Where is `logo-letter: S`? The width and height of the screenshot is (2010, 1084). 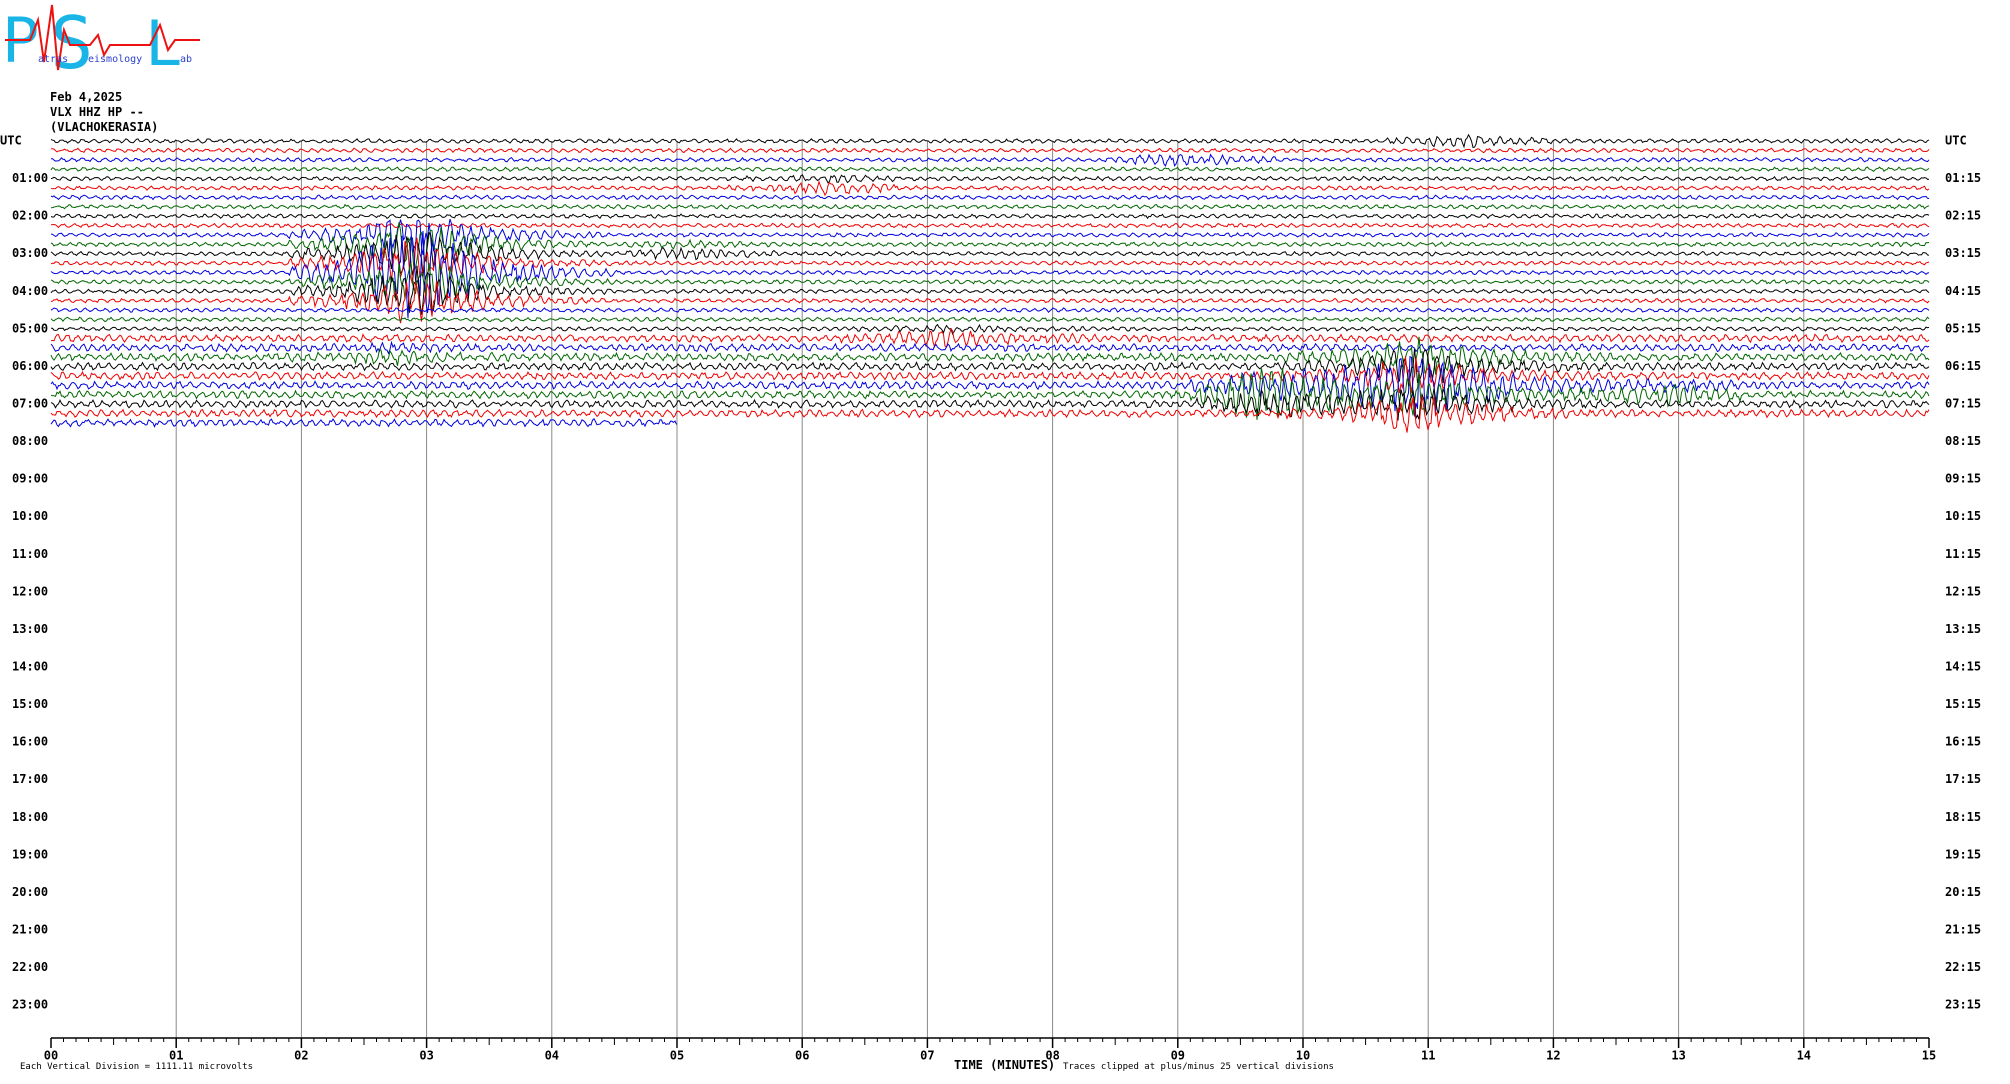 logo-letter: S is located at coordinates (71, 43).